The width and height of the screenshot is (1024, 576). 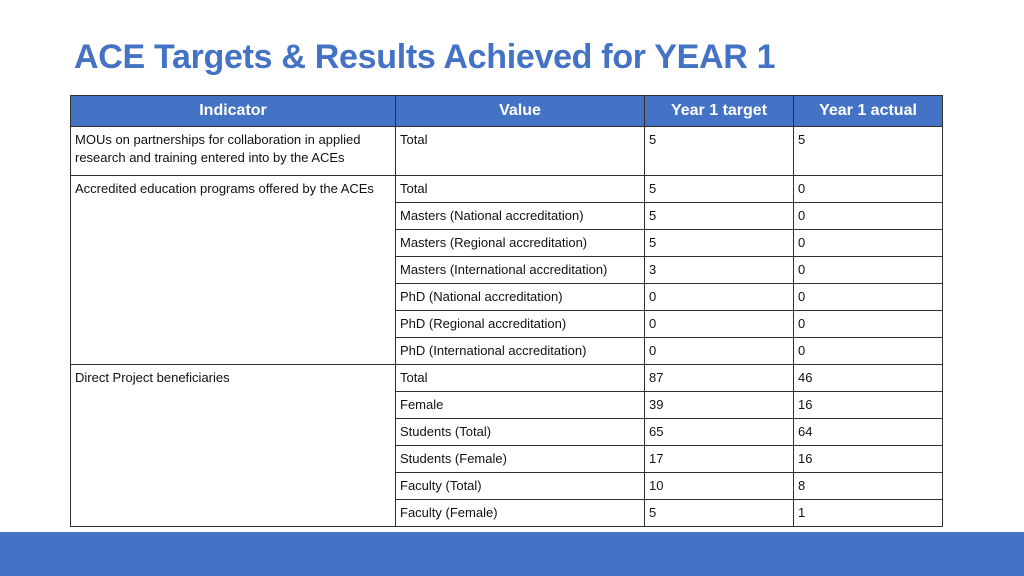 I want to click on value-cell: Masters (National accreditation), so click(x=520, y=216).